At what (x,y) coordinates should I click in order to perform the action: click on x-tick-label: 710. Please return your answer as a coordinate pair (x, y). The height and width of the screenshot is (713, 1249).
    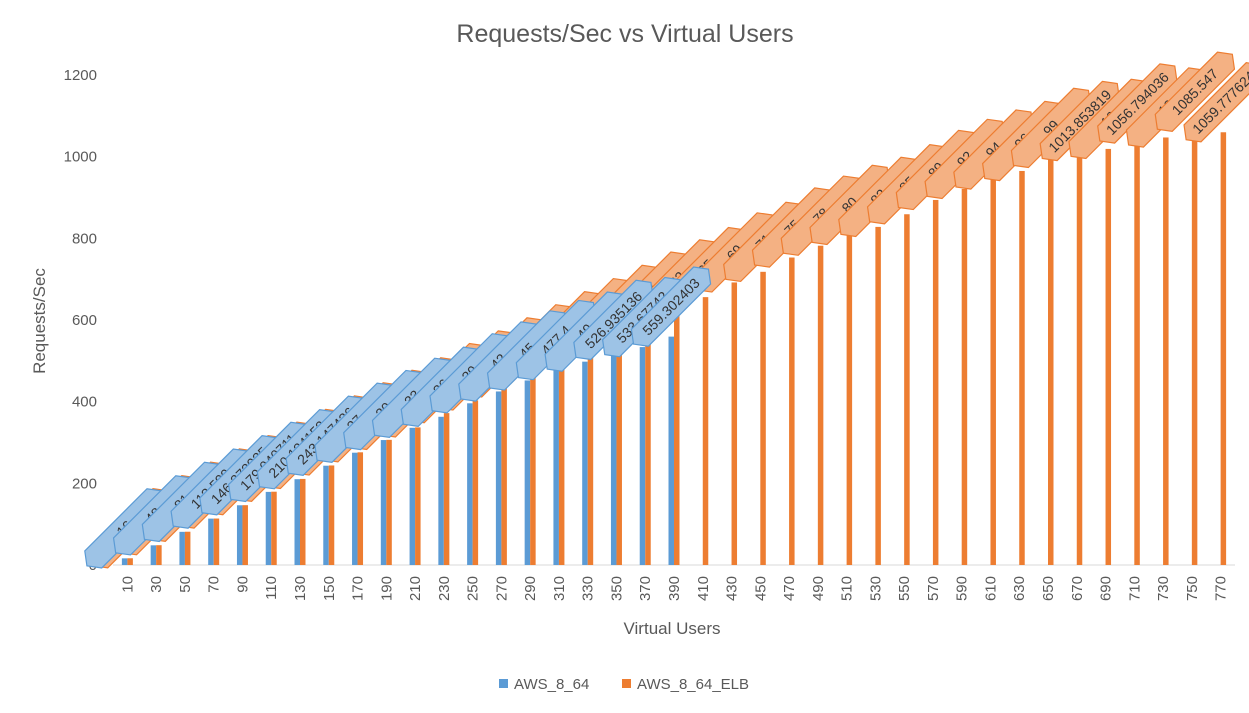
    Looking at the image, I should click on (1134, 588).